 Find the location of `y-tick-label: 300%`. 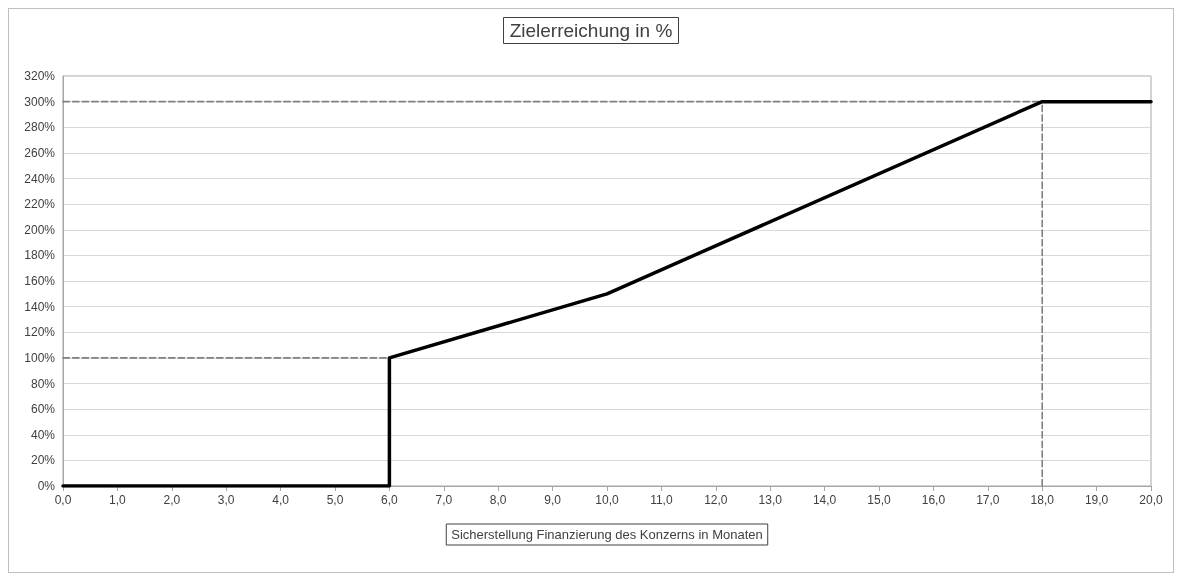

y-tick-label: 300% is located at coordinates (40, 101).